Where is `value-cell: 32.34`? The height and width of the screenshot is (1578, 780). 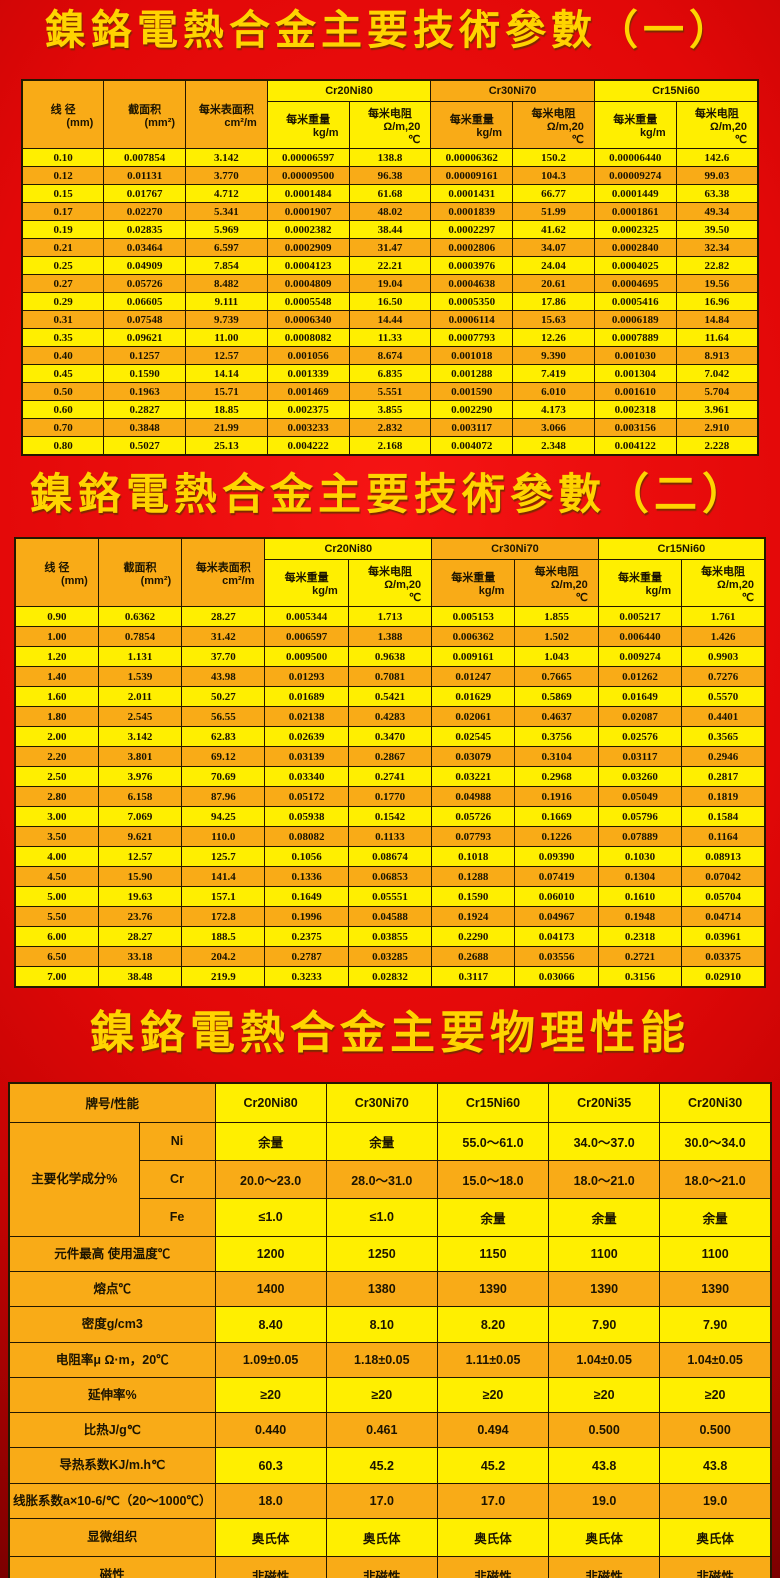
value-cell: 32.34 is located at coordinates (717, 248).